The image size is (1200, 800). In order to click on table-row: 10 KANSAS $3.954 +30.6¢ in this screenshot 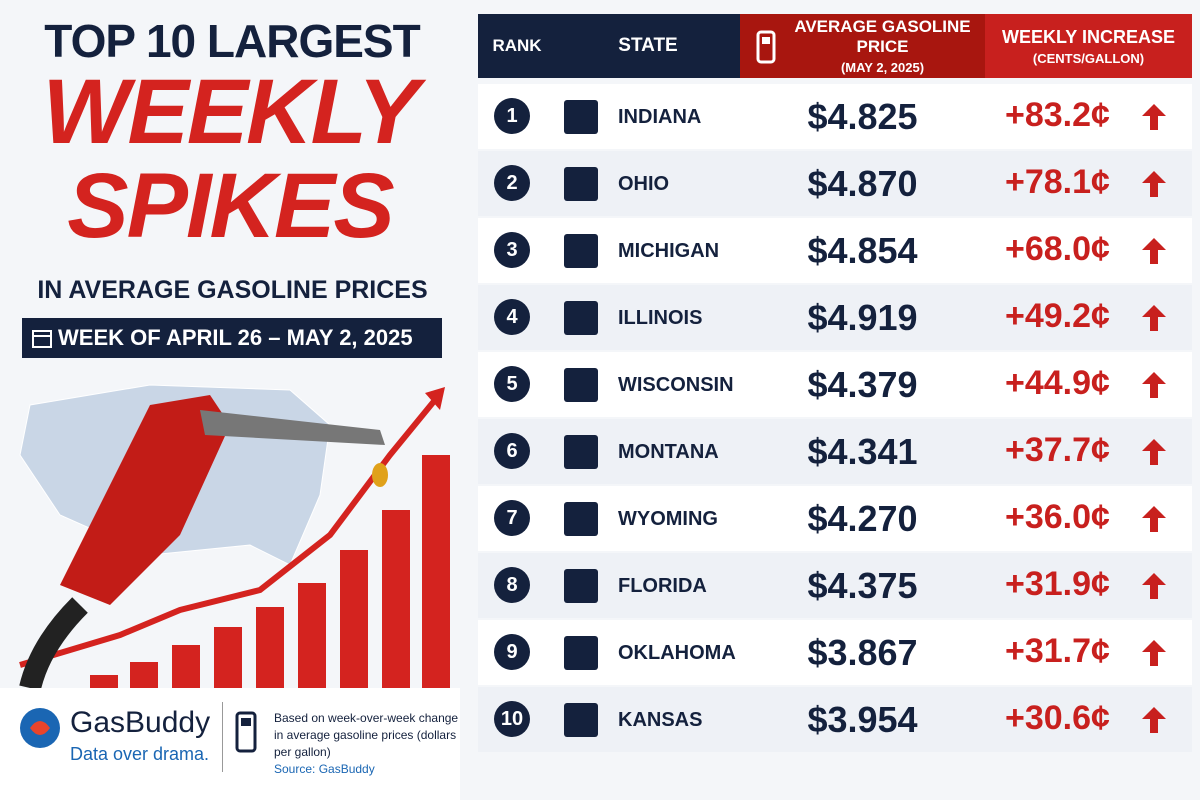, I will do `click(835, 719)`.